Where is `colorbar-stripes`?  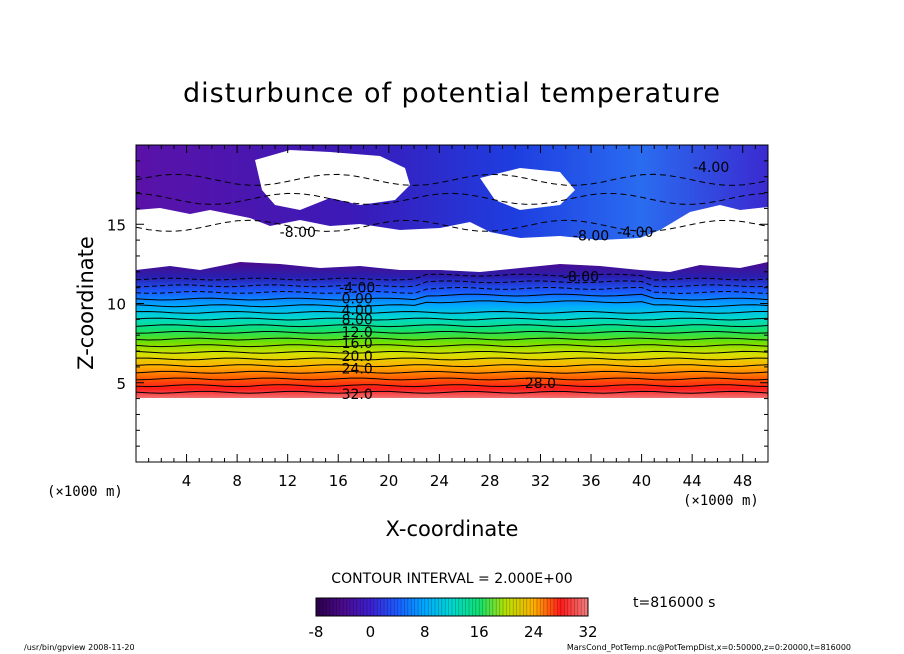
colorbar-stripes is located at coordinates (452, 607).